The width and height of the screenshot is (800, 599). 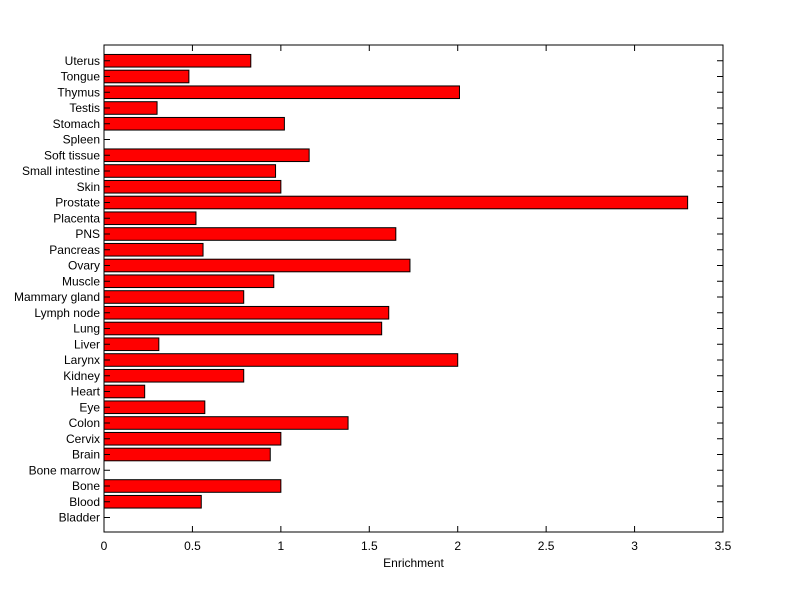 What do you see at coordinates (131, 344) in the screenshot?
I see `bar-liver` at bounding box center [131, 344].